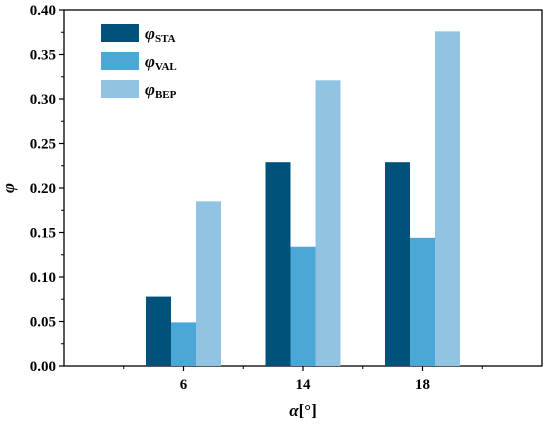 This screenshot has height=429, width=550. I want to click on x-axis-label: α[°], so click(303, 410).